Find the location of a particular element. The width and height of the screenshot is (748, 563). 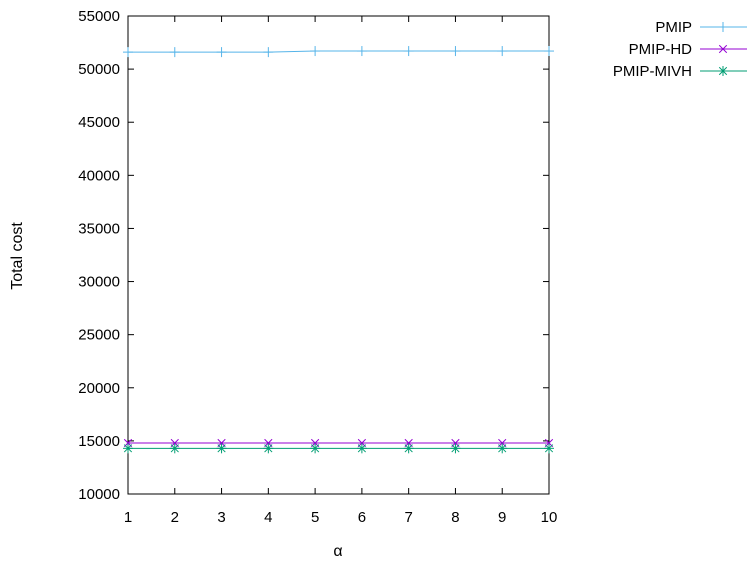

x-tick-label: 5 is located at coordinates (315, 517).